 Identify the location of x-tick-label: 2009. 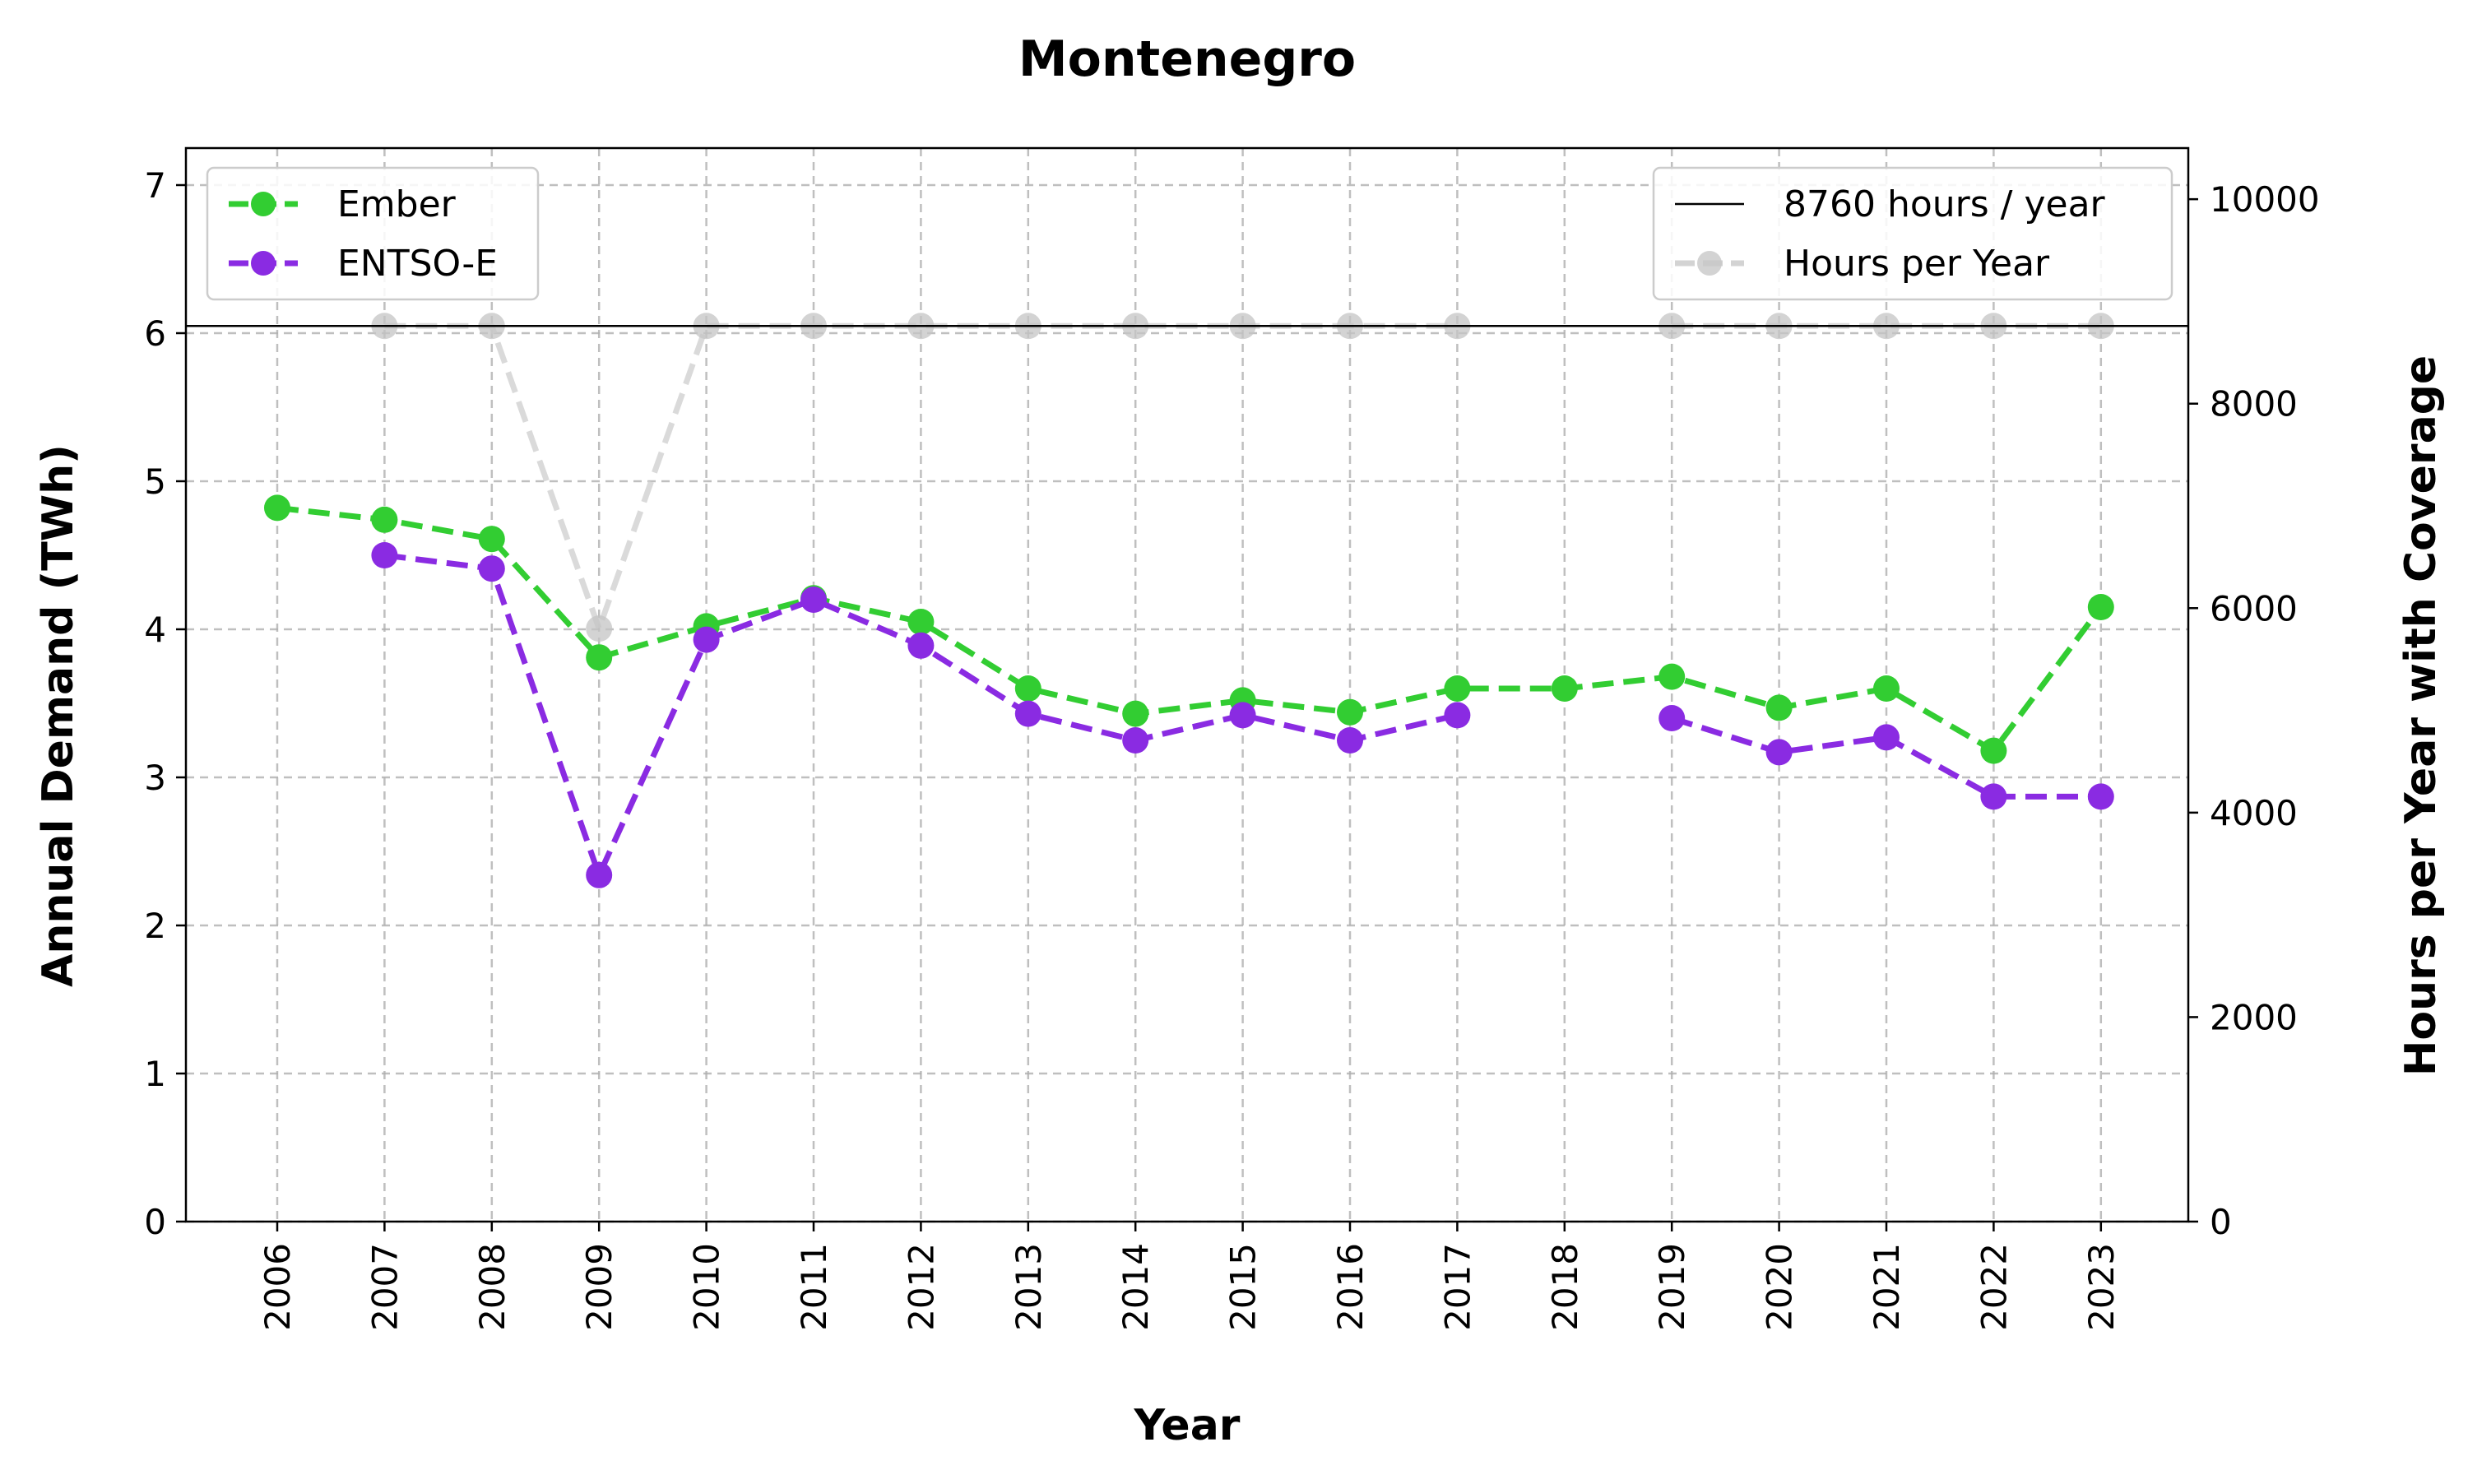
(599, 1287).